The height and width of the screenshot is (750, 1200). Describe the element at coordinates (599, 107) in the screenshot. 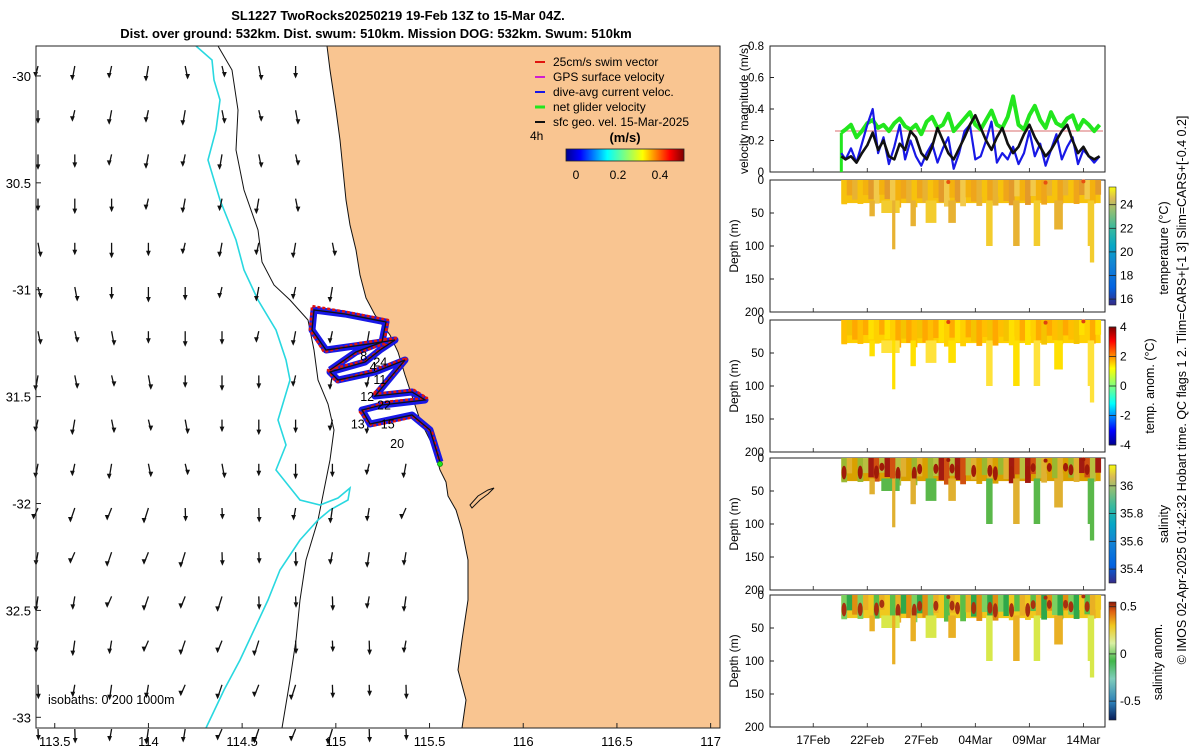

I see `legend-label-net: net glider velocity` at that location.